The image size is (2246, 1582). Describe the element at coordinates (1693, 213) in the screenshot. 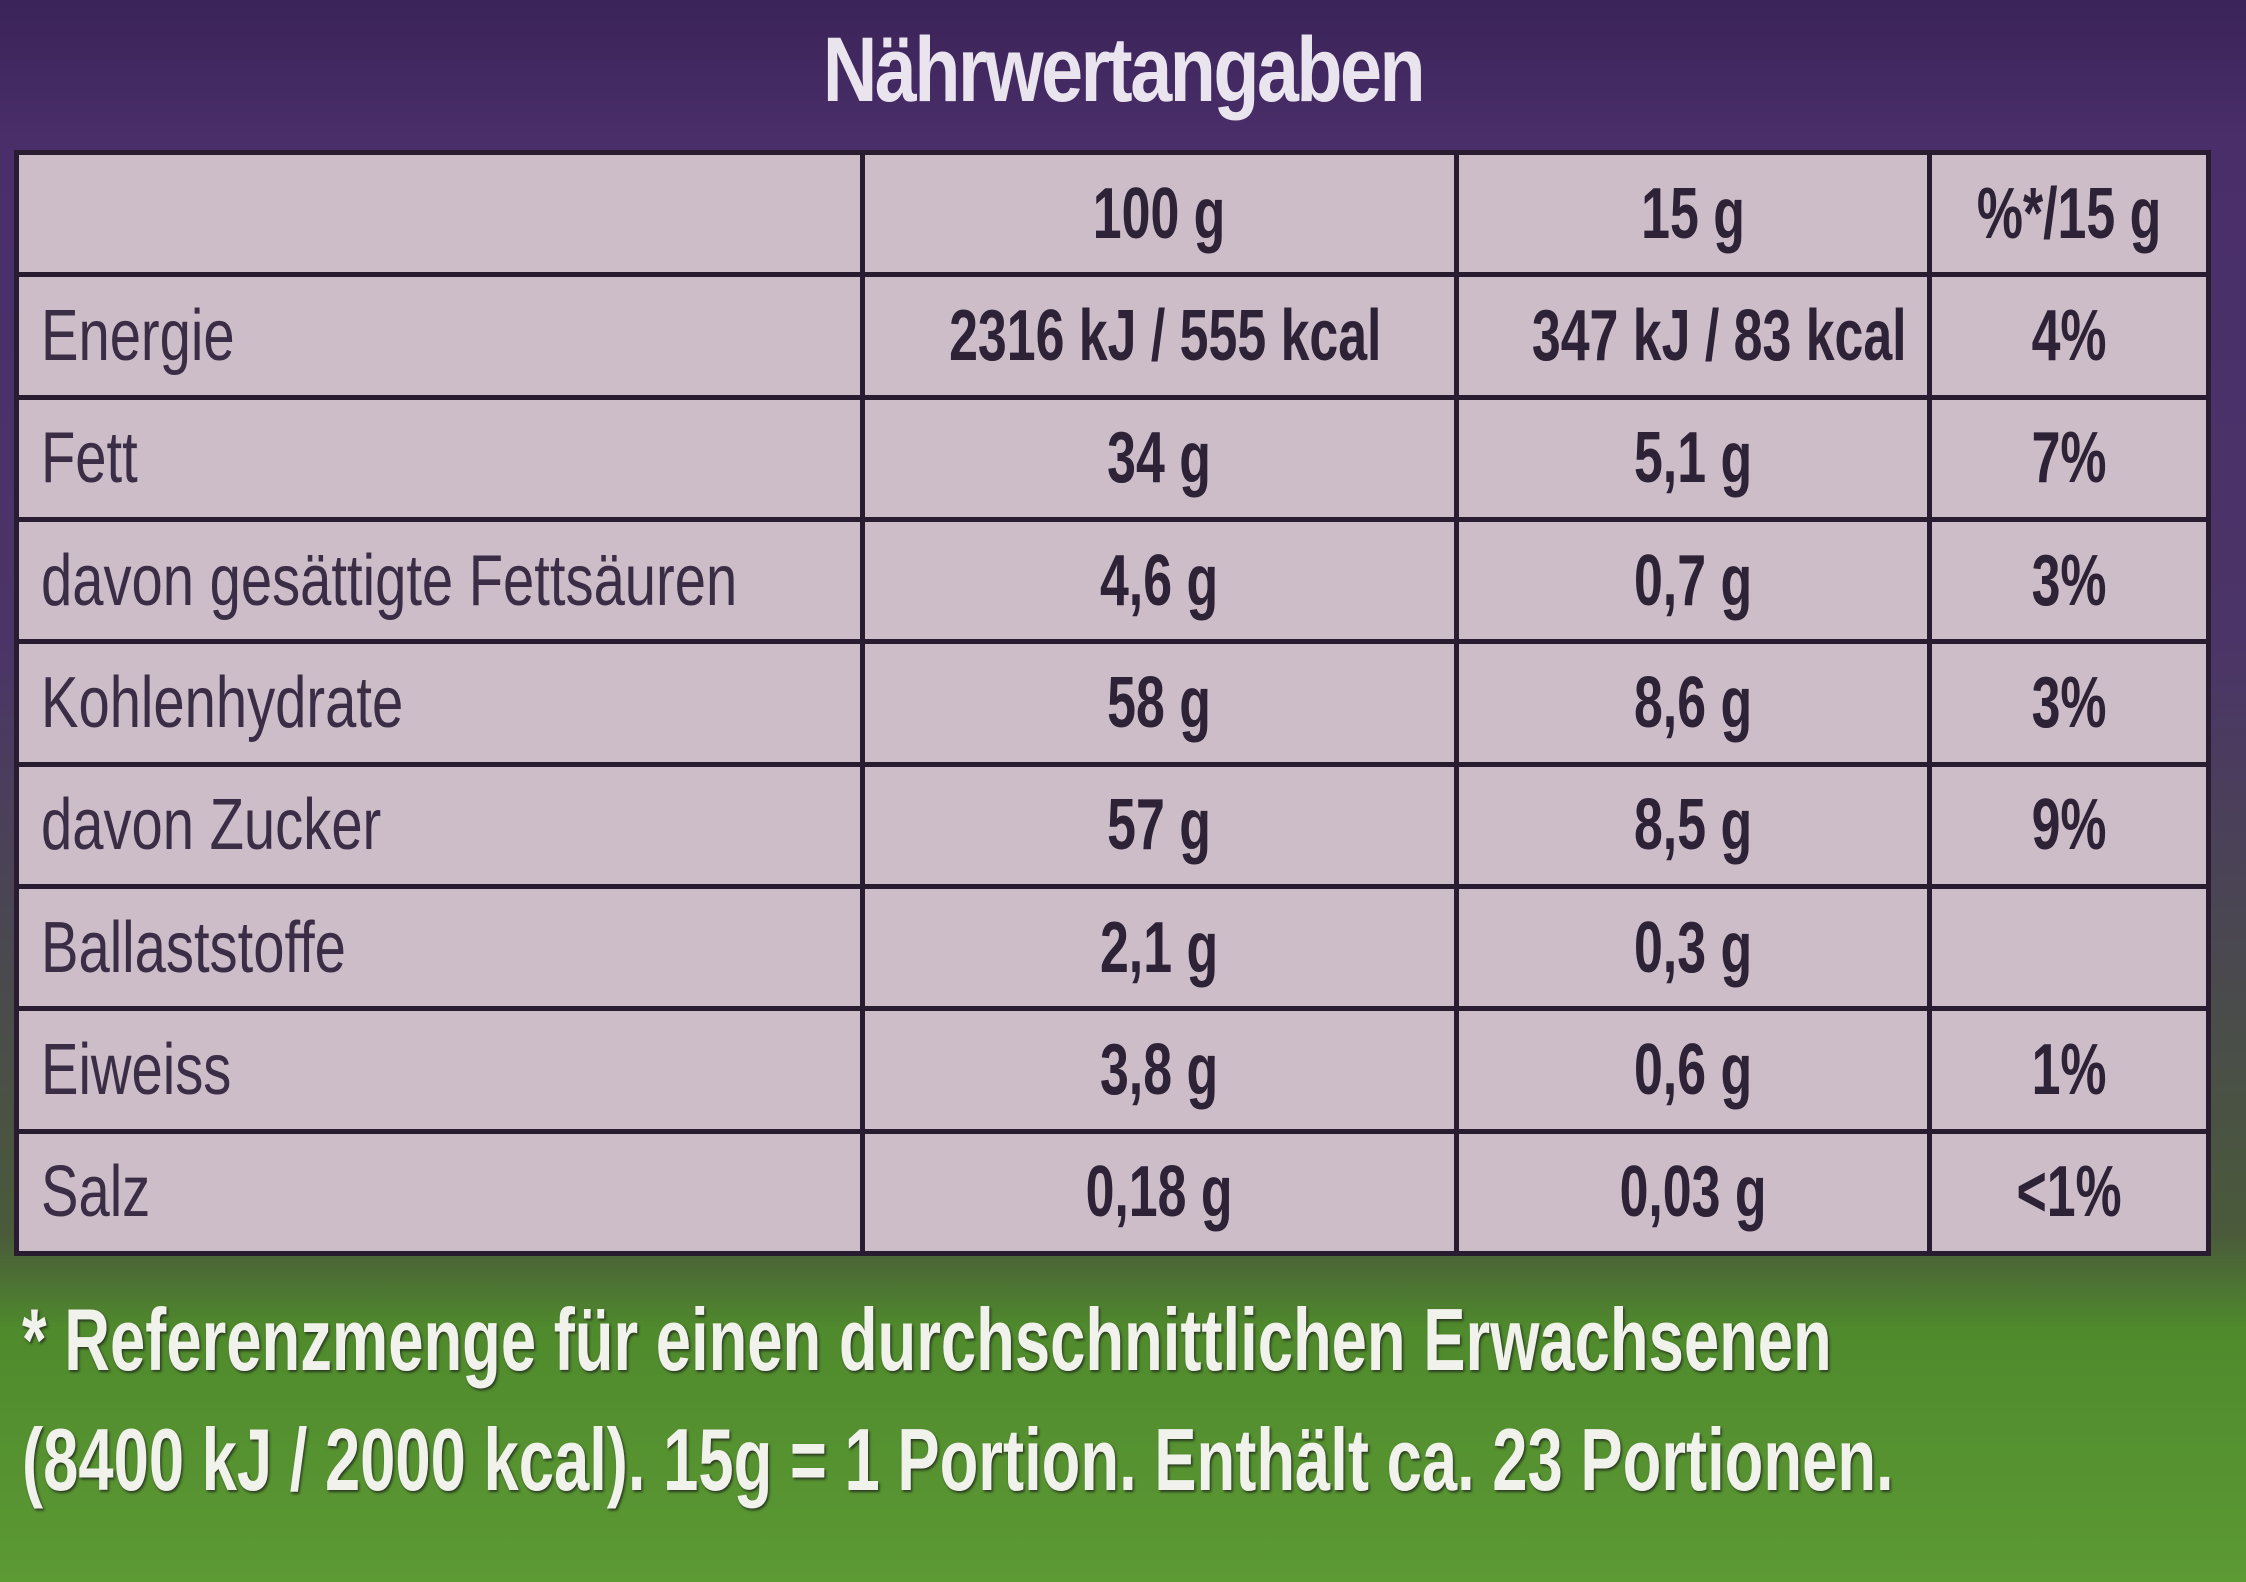

I see `header-cell-15g: 15 g` at that location.